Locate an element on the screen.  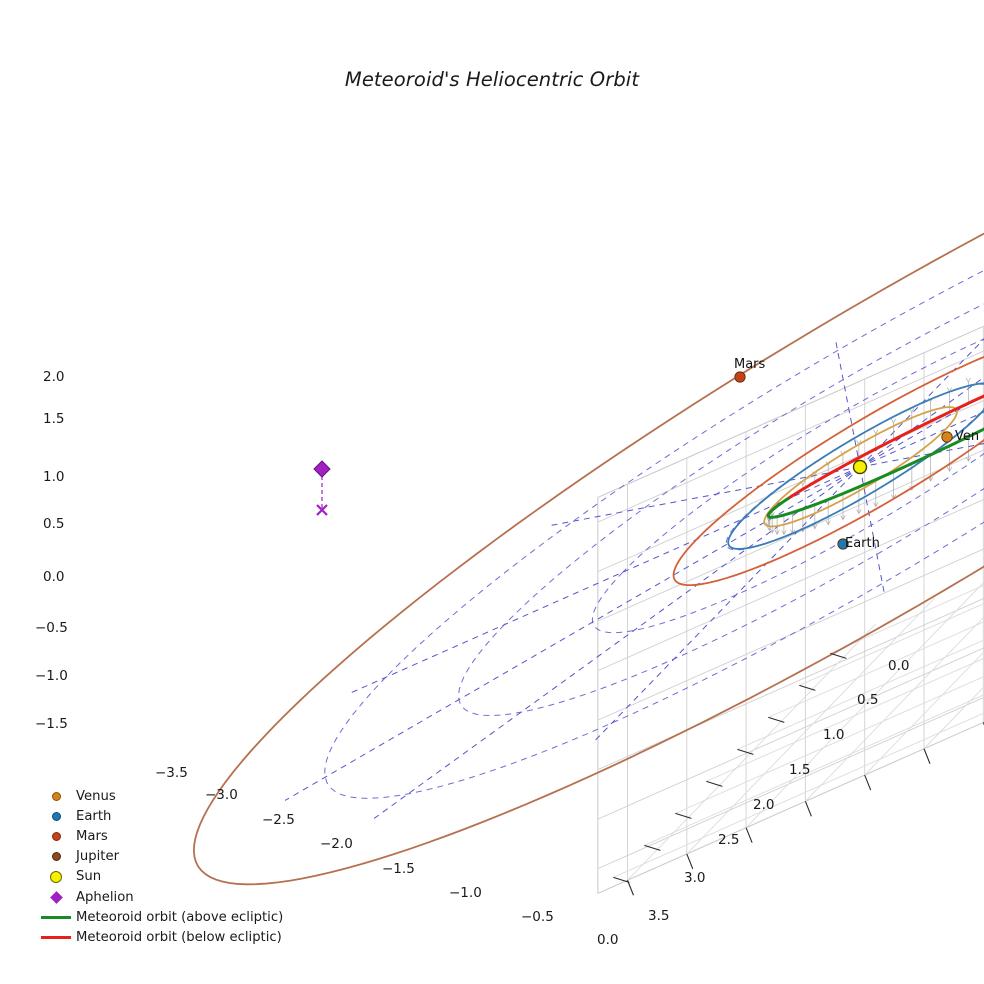
pane-edge is located at coordinates (790, 411).